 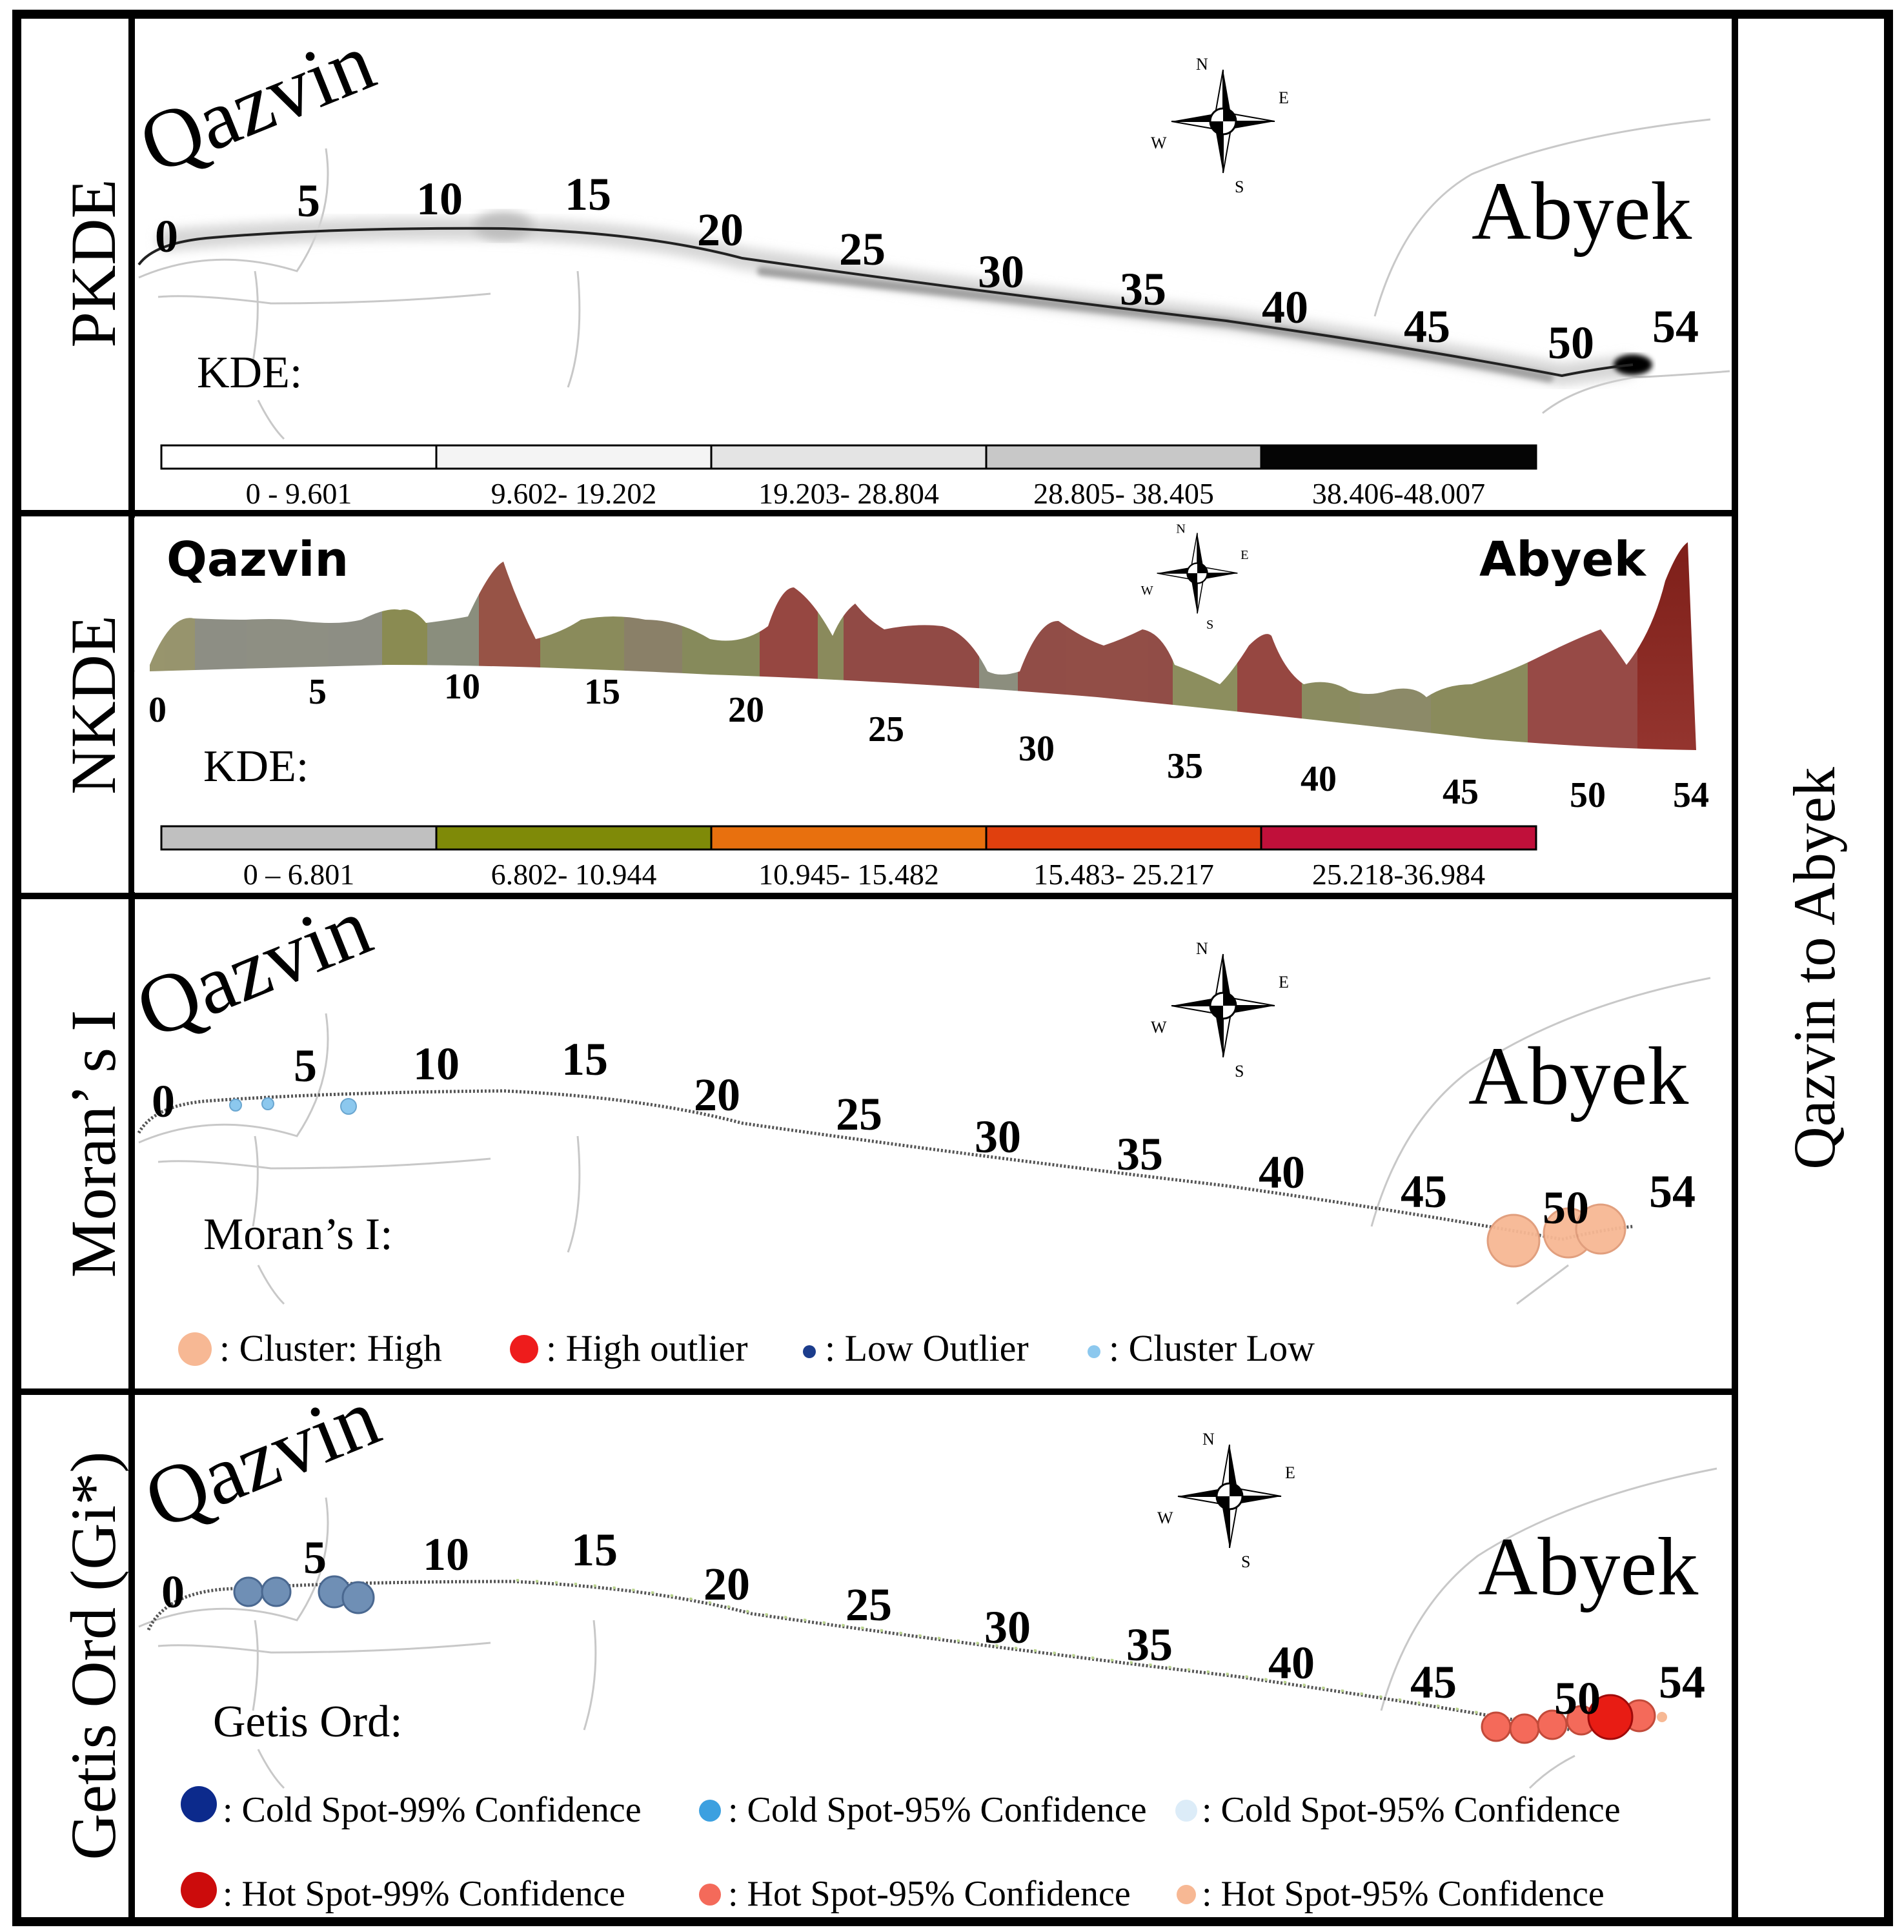 What do you see at coordinates (93, 263) in the screenshot?
I see `row-label-pkde: PKDE` at bounding box center [93, 263].